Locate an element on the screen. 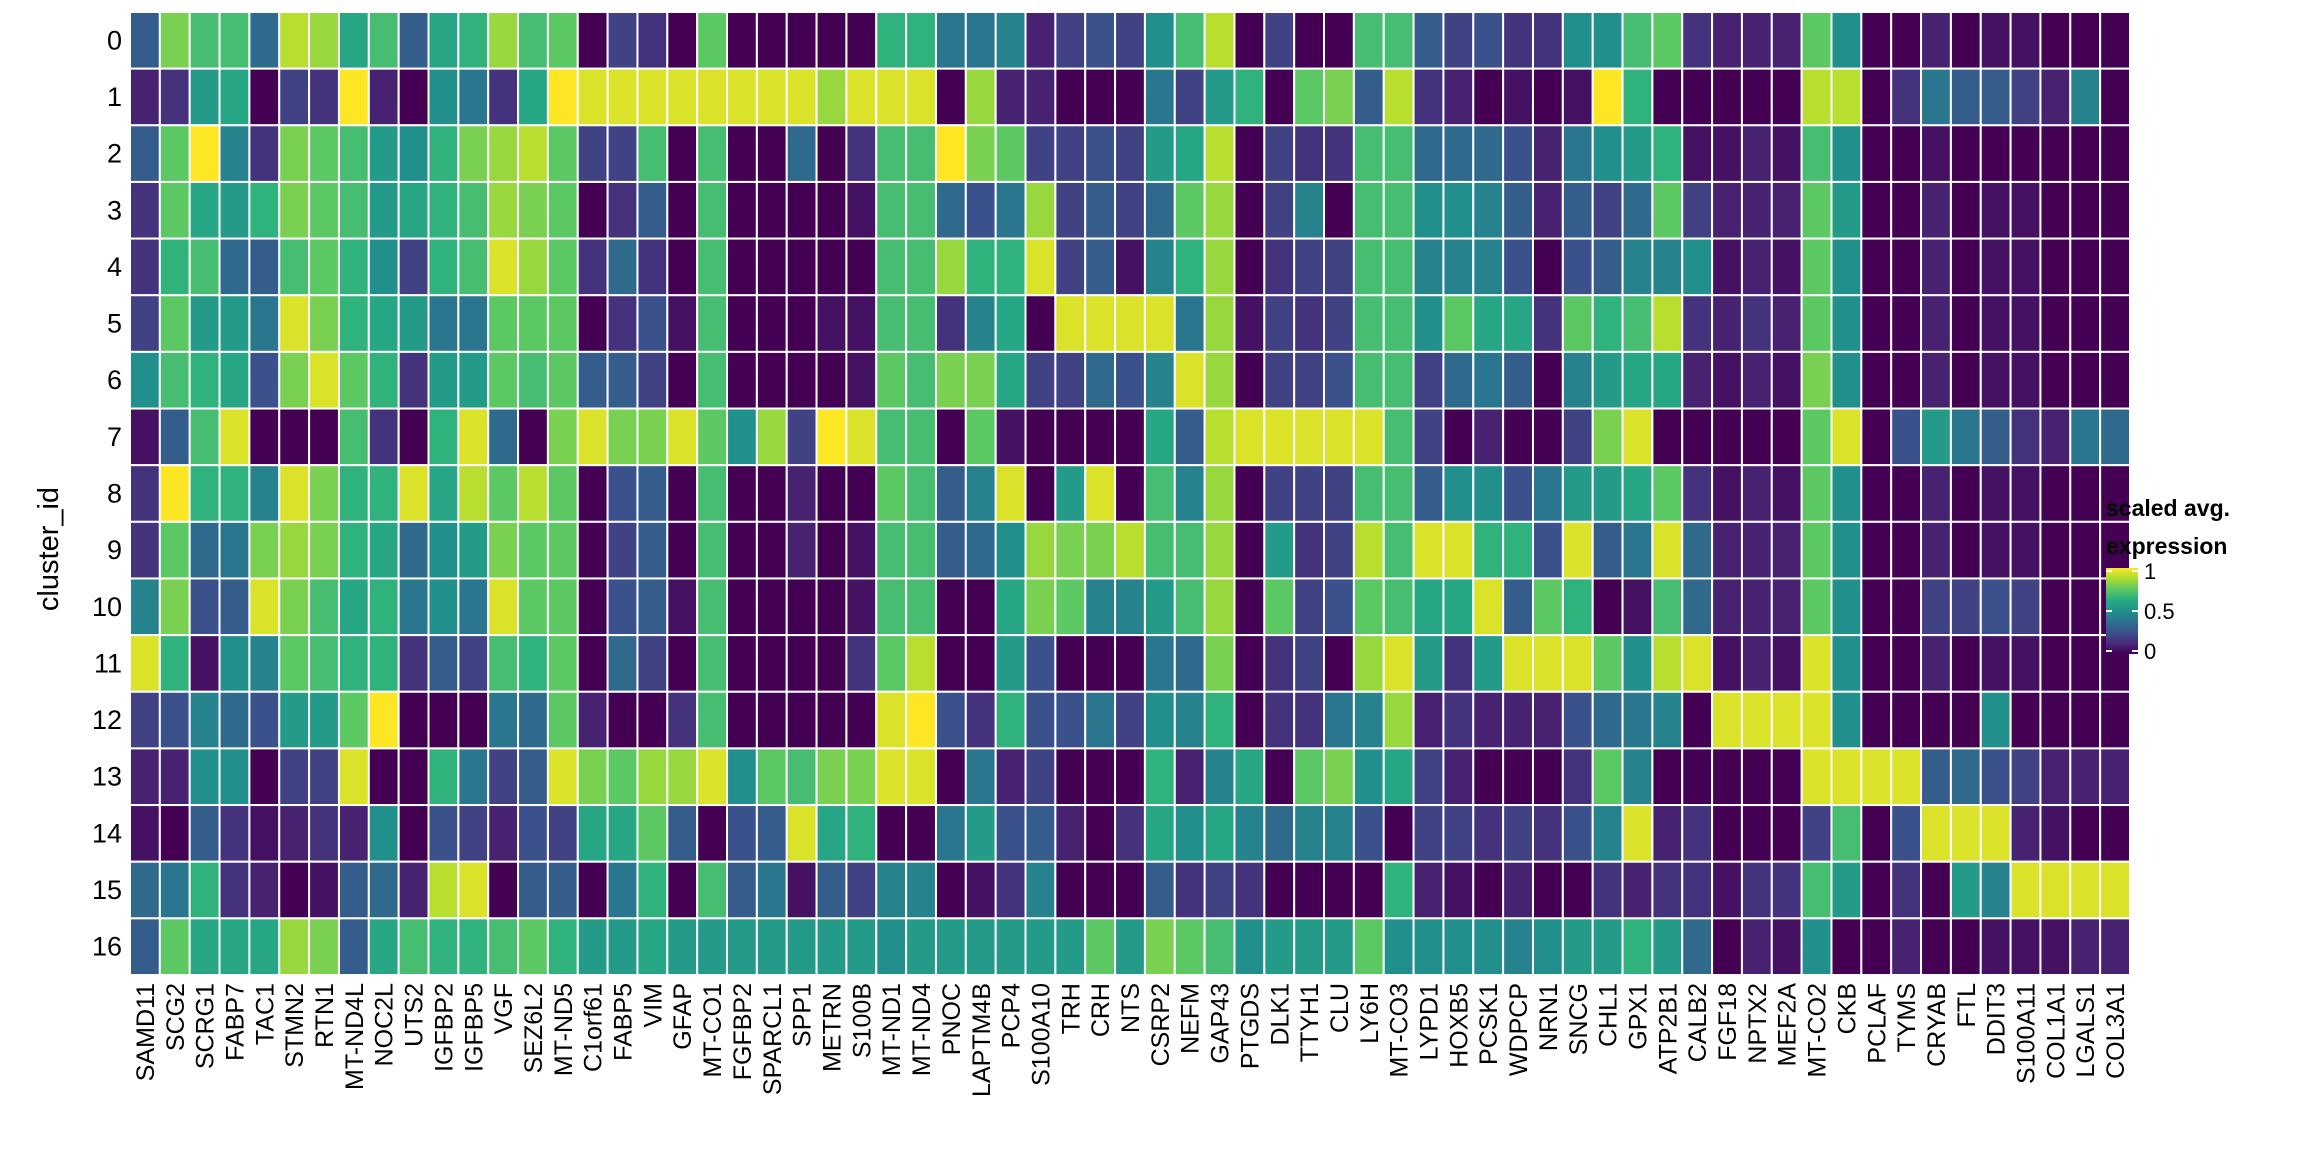 The width and height of the screenshot is (2304, 1152). cell-10-MEF2A is located at coordinates (1786, 607).